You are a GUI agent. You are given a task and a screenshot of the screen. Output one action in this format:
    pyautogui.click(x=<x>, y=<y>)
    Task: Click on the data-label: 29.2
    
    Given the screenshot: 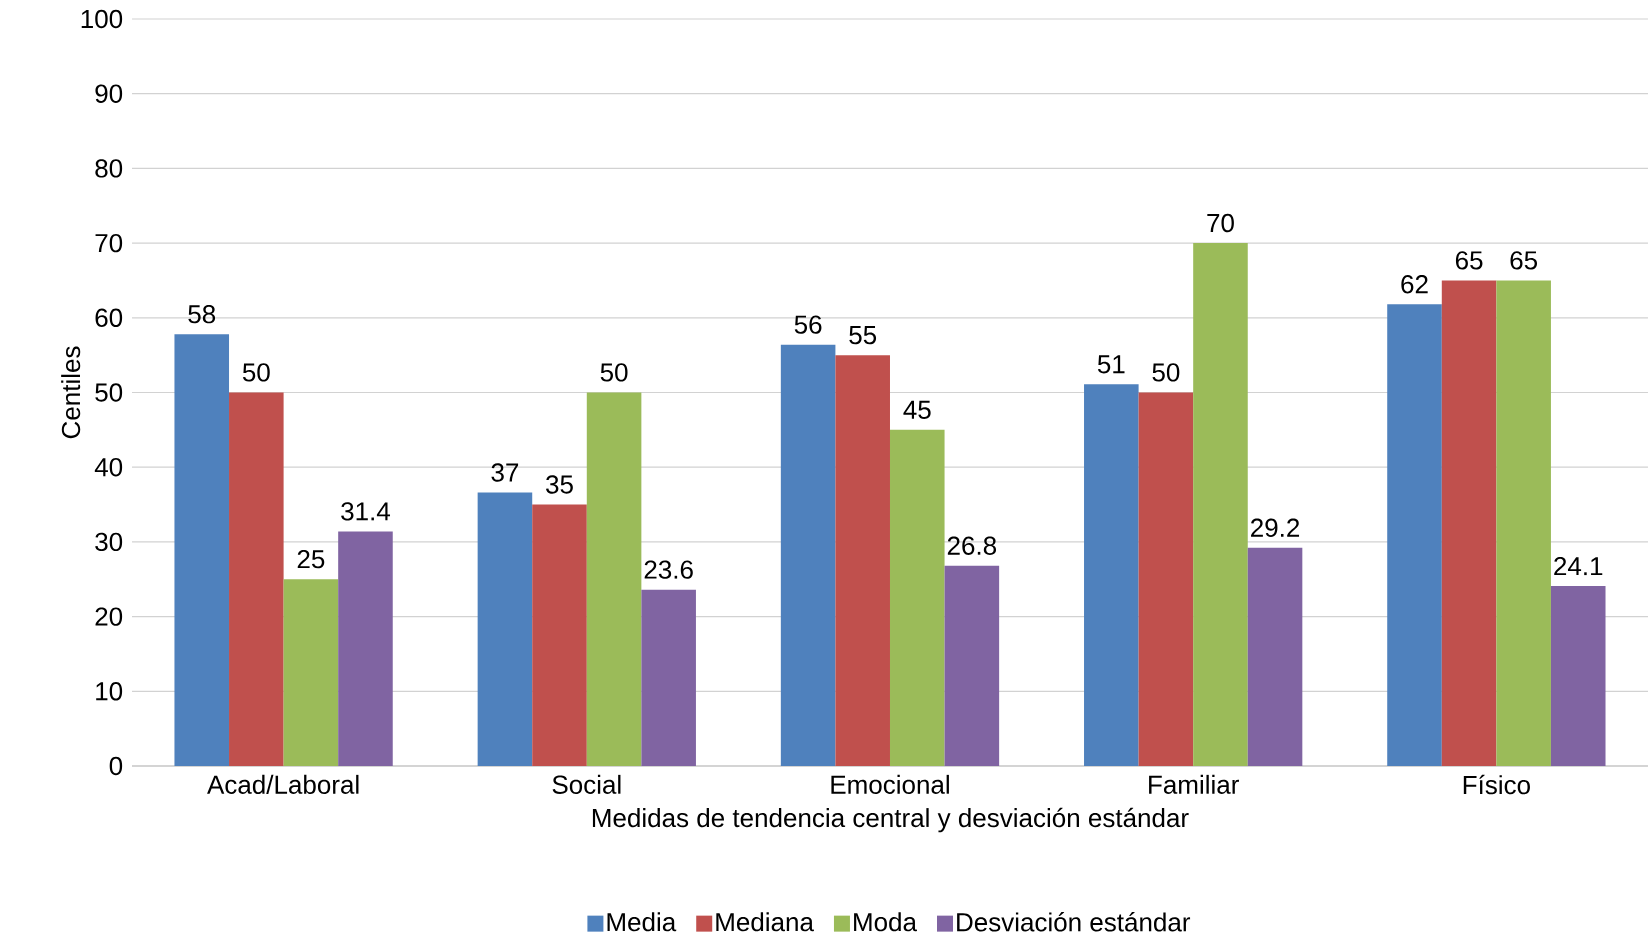 What is the action you would take?
    pyautogui.click(x=1275, y=527)
    